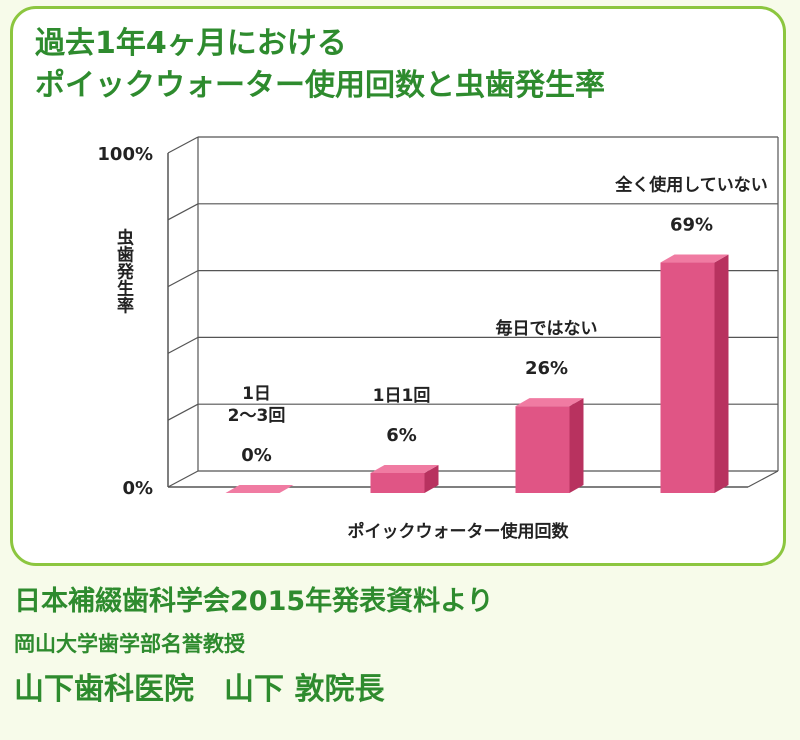 The width and height of the screenshot is (800, 740). I want to click on source-text: 日本補綴歯科学会2015年発表資料より, so click(254, 601).